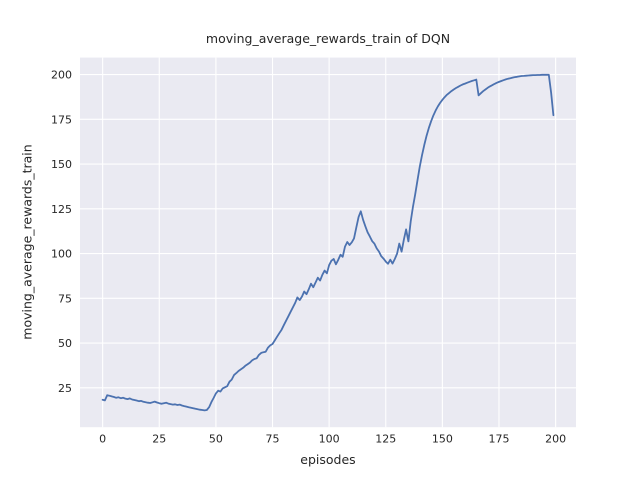 Image resolution: width=640 pixels, height=480 pixels. I want to click on y-tick-label: 125, so click(61, 209).